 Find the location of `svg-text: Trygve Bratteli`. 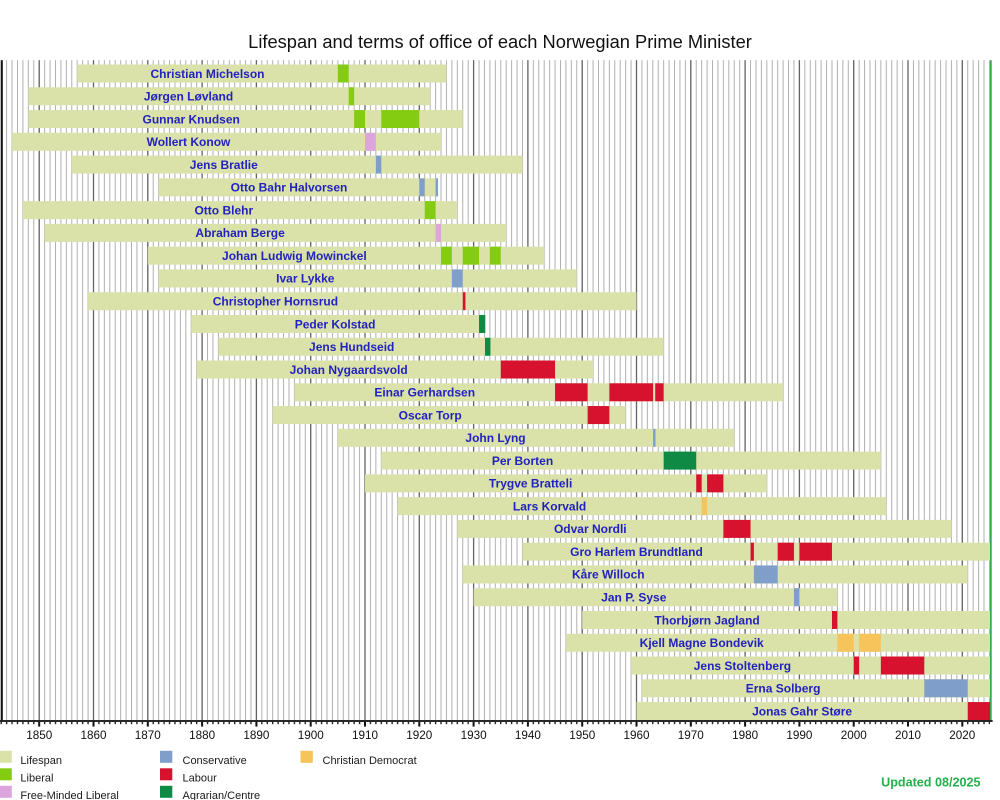

svg-text: Trygve Bratteli is located at coordinates (530, 484).